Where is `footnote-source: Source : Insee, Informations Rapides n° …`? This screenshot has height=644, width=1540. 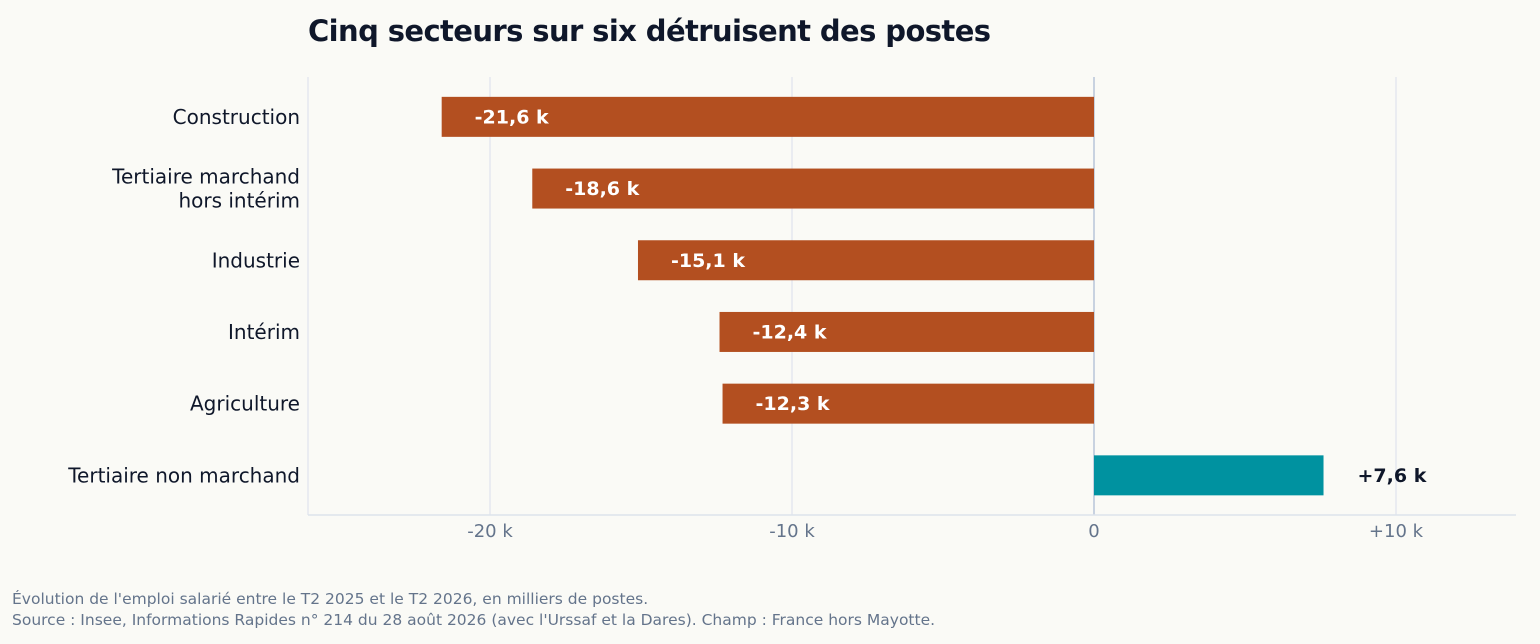 footnote-source: Source : Insee, Informations Rapides n° … is located at coordinates (474, 620).